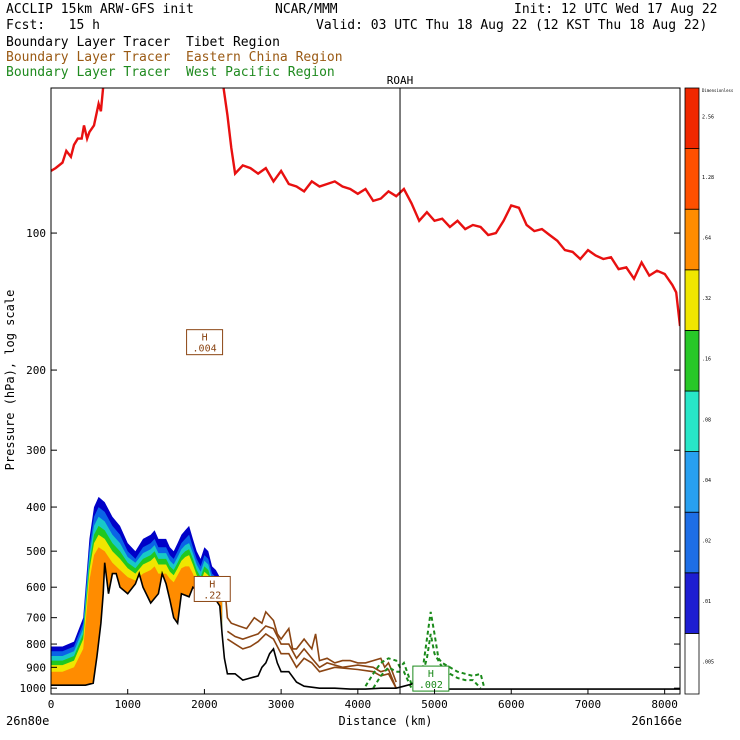 This screenshot has width=740, height=740. I want to click on org-label: NCAR/MMM, so click(306, 9).